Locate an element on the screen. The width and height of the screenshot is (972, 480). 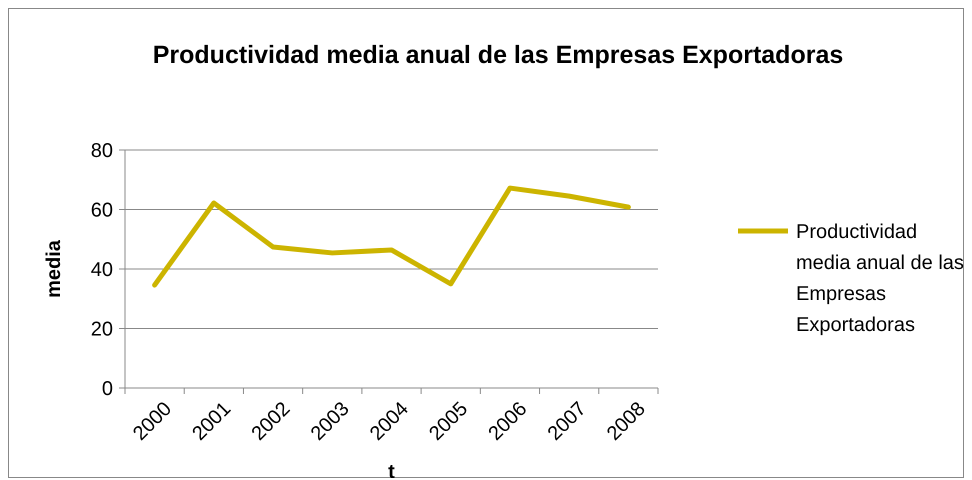
y-tick-label: 40 is located at coordinates (101, 270).